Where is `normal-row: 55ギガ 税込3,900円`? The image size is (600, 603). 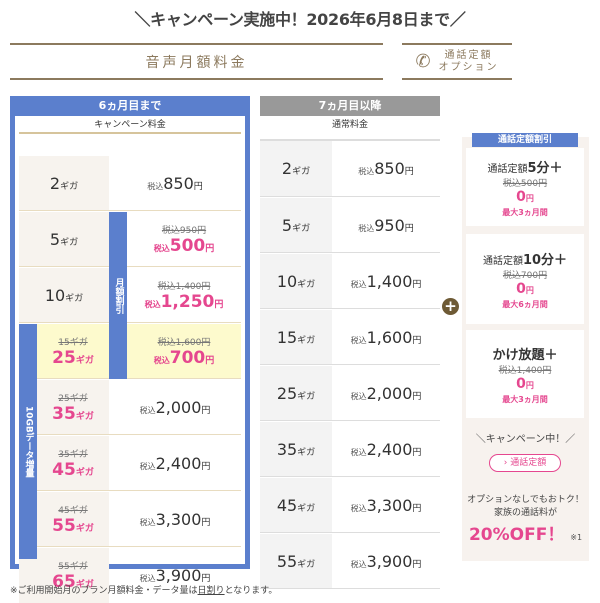 normal-row: 55ギガ 税込3,900円 is located at coordinates (350, 561).